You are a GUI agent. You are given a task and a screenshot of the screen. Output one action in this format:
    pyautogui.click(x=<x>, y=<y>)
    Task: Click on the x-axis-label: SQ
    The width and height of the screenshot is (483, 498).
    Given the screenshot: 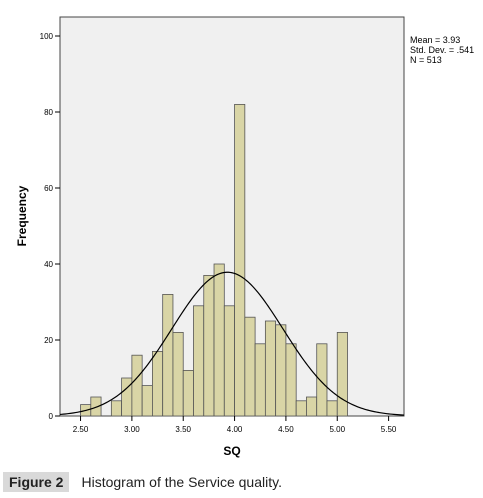 What is the action you would take?
    pyautogui.click(x=231, y=451)
    